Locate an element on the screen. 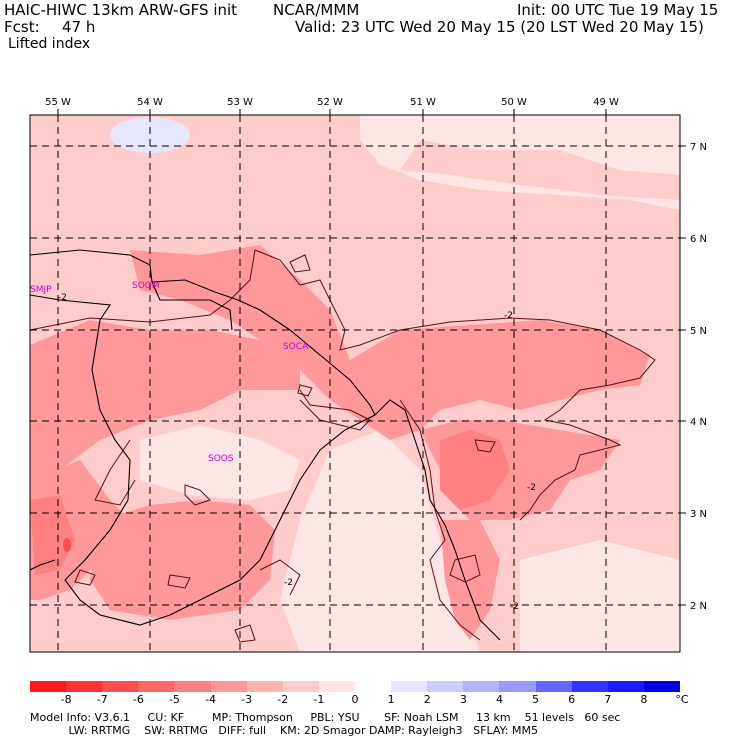 This screenshot has width=740, height=740. unit-label: °C is located at coordinates (682, 699).